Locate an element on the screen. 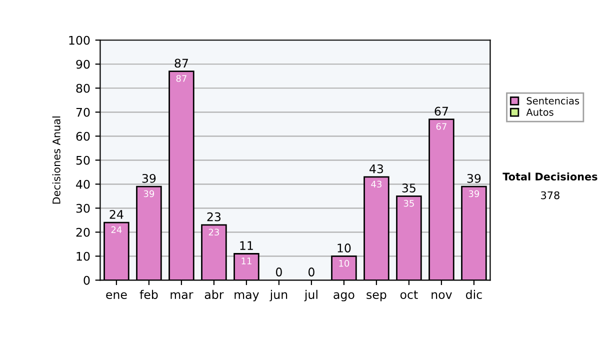 The height and width of the screenshot is (340, 600). y-tick-label: 20 is located at coordinates (83, 232).